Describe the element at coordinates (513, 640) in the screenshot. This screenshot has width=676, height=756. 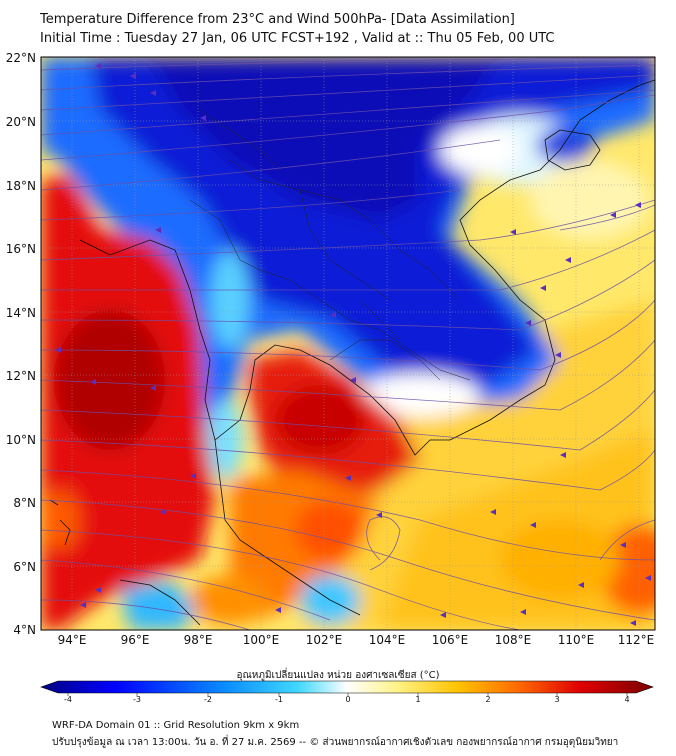
I see `lon-label: 108°E` at that location.